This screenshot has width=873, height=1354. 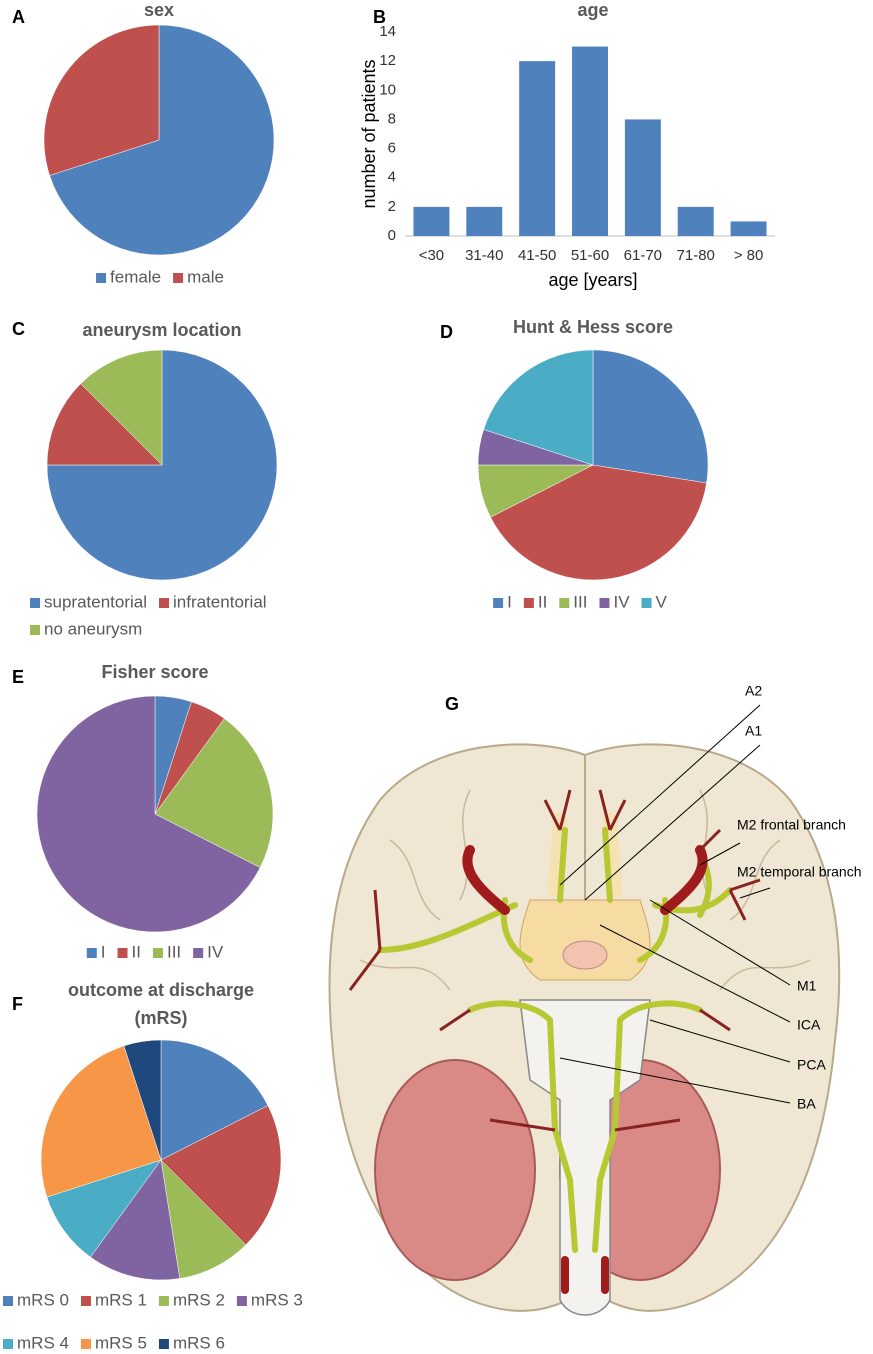 I want to click on chart-title: age, so click(x=593, y=10).